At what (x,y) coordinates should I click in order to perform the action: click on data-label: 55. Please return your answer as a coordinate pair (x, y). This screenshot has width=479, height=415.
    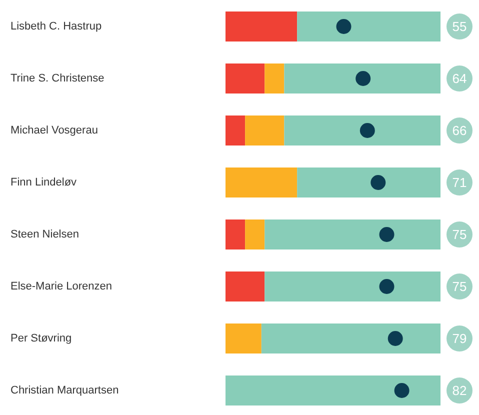
    Looking at the image, I should click on (459, 26).